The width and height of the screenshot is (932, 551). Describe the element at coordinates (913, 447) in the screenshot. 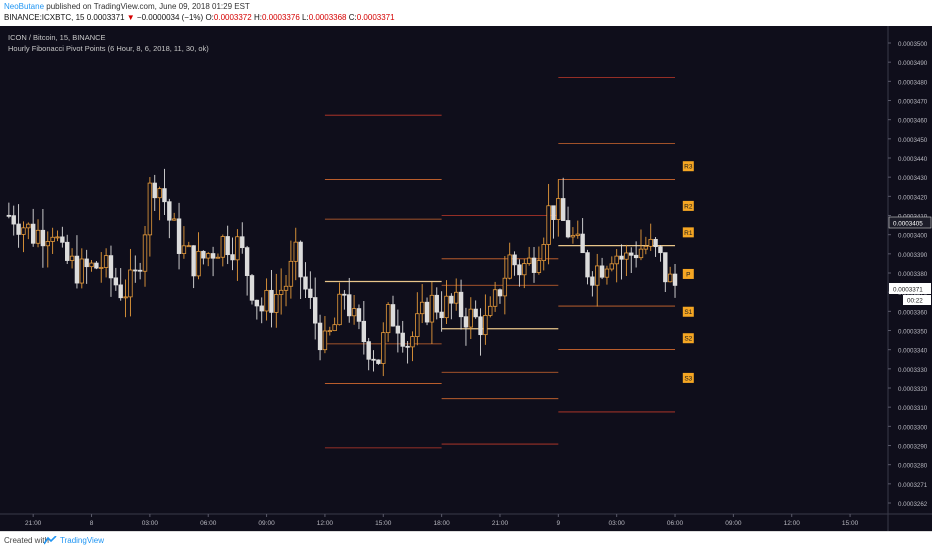

I see `y-tick-label: 0.0003290` at that location.